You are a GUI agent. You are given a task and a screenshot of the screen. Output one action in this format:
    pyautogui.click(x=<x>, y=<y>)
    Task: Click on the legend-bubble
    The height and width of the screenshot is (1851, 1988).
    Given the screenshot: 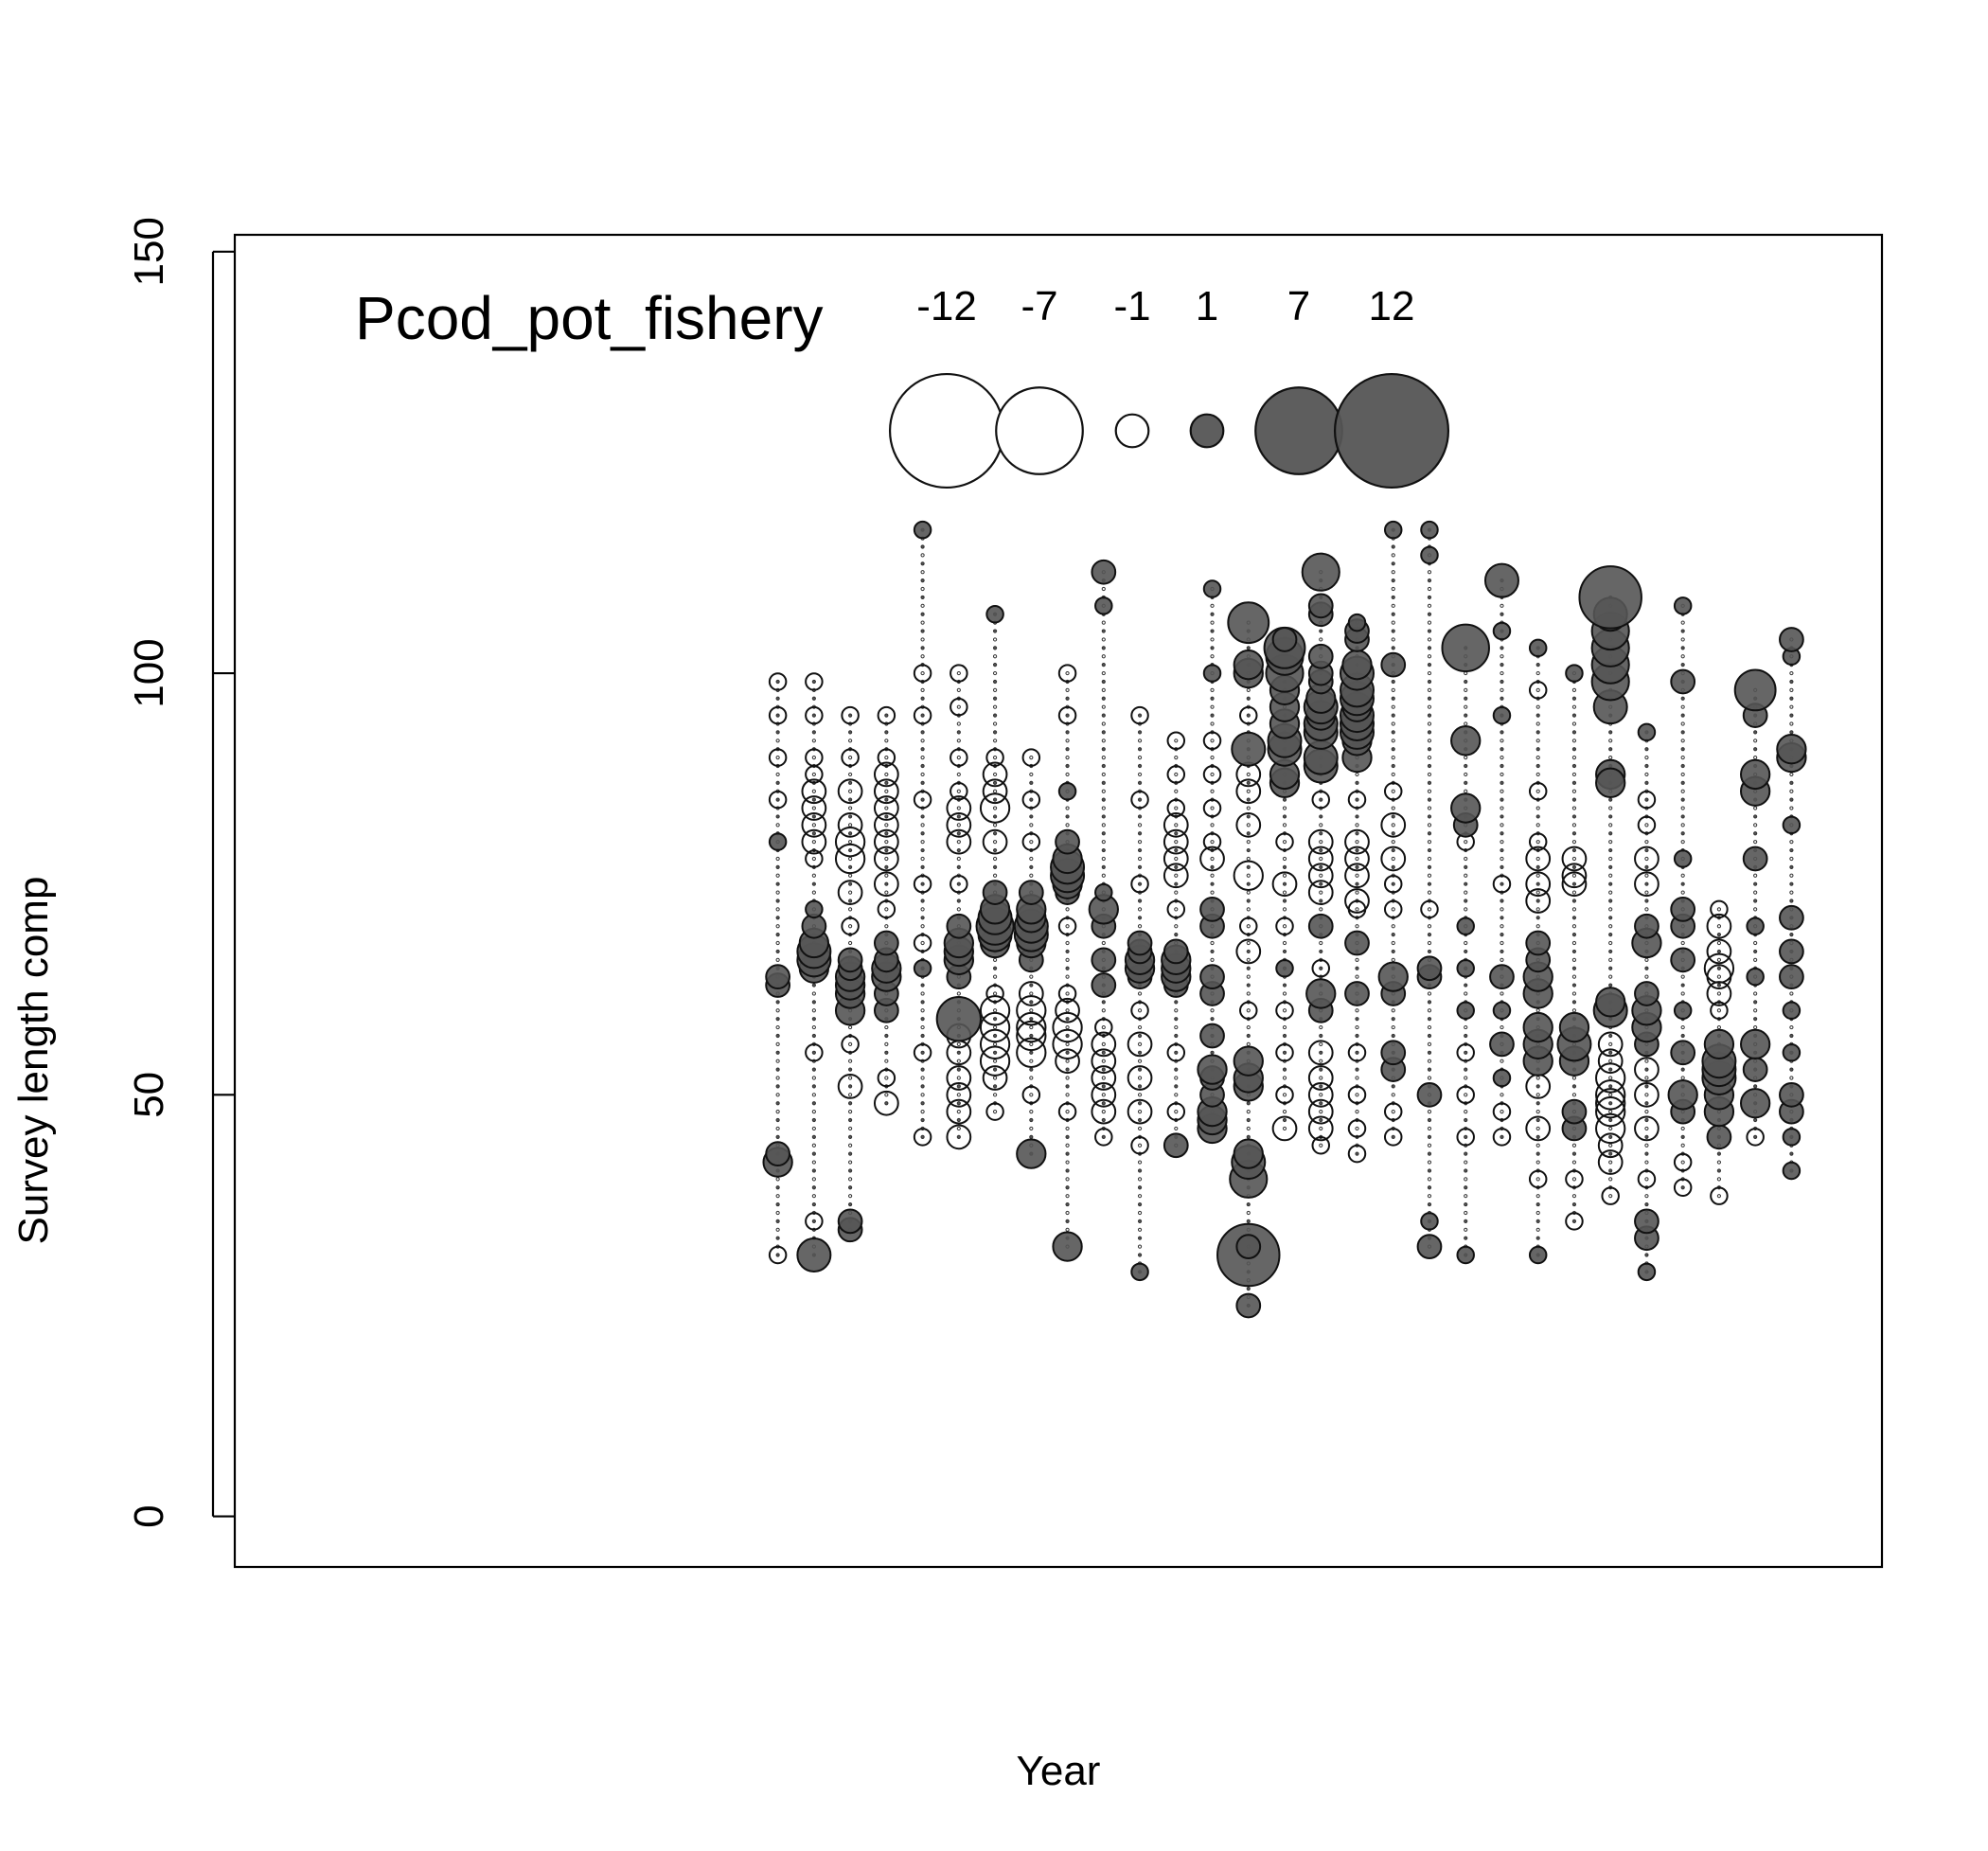 What is the action you would take?
    pyautogui.click(x=946, y=430)
    